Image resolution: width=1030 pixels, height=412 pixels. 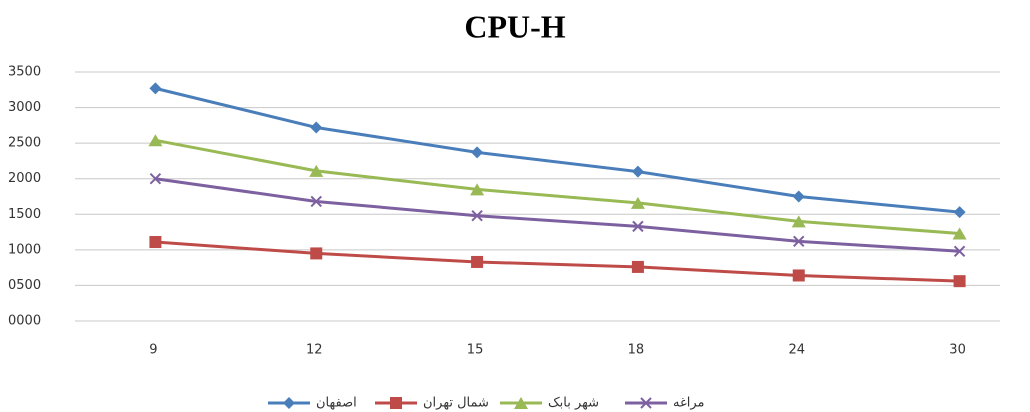 I want to click on y-tick-label: 2000, so click(x=24, y=178).